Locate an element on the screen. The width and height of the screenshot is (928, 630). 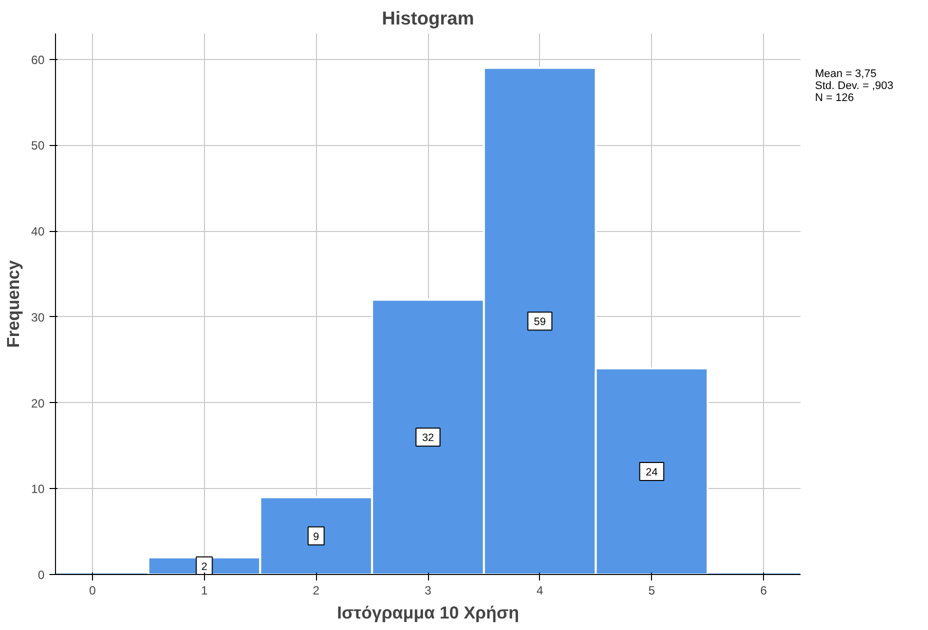
data-label: 2 is located at coordinates (204, 566).